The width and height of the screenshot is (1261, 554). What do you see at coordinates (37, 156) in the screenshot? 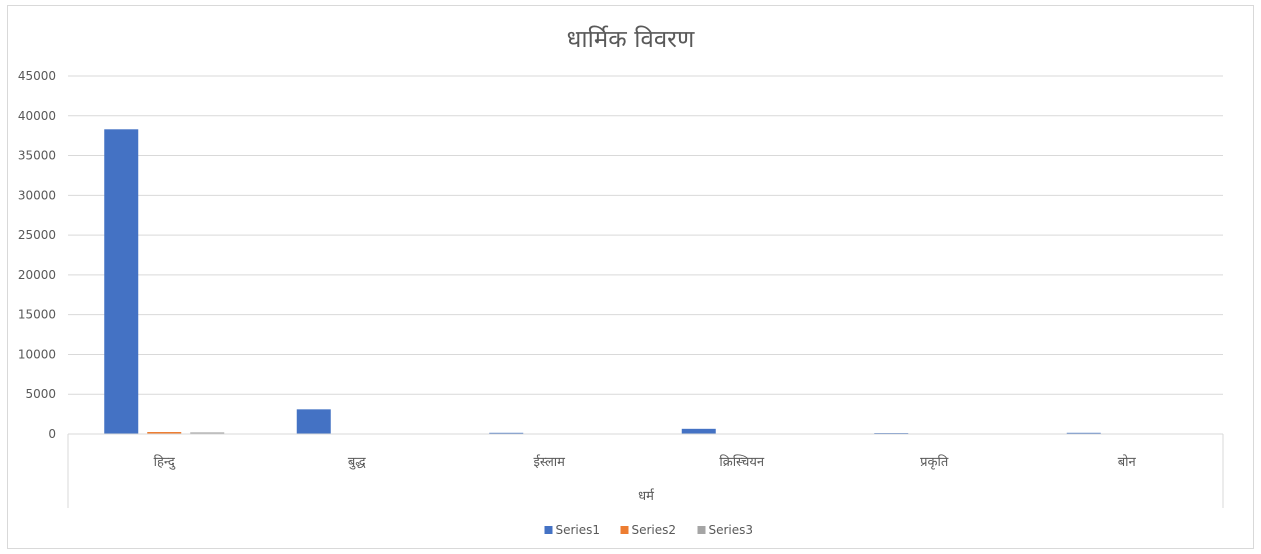
I see `y-tick-label: 35000` at bounding box center [37, 156].